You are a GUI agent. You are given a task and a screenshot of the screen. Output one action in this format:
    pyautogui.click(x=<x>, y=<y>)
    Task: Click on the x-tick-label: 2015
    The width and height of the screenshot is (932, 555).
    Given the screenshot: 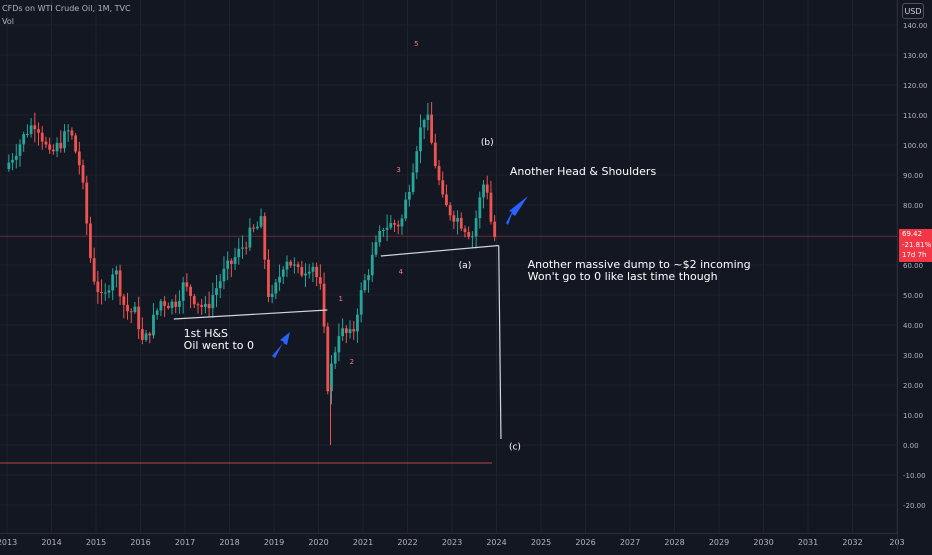 What is the action you would take?
    pyautogui.click(x=96, y=542)
    